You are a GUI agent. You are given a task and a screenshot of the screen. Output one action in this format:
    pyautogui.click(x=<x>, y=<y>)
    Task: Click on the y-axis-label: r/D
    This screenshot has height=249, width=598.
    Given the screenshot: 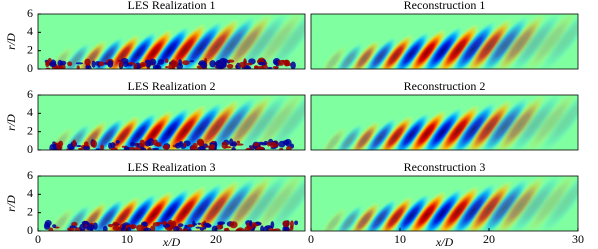 What is the action you would take?
    pyautogui.click(x=11, y=41)
    